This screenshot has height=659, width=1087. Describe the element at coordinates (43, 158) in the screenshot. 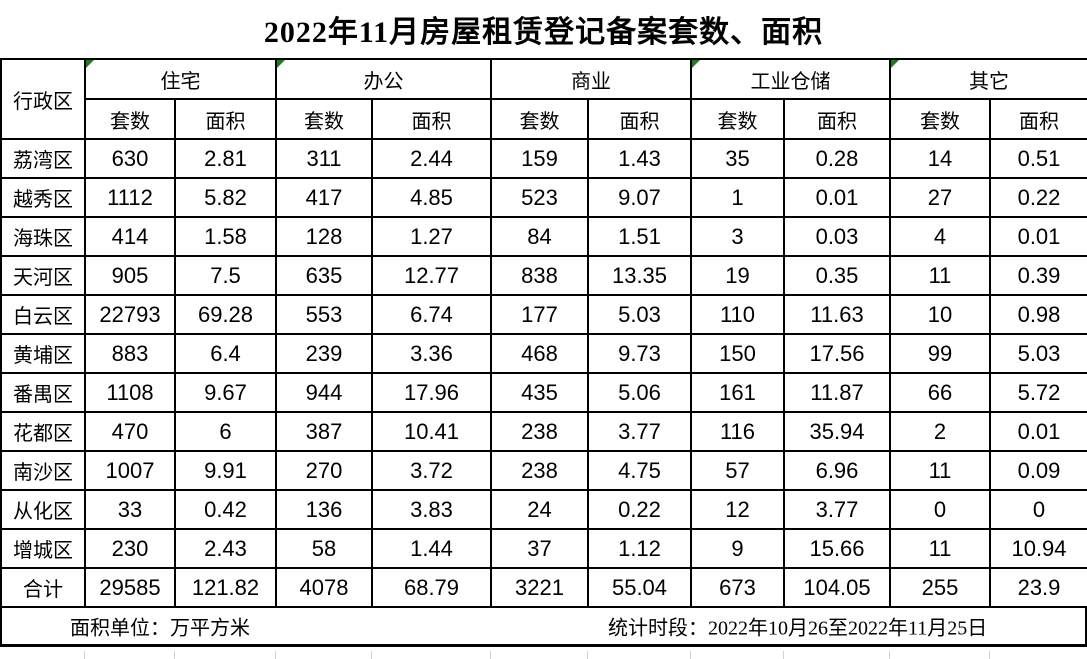

I see `district-cell: 荔湾区` at that location.